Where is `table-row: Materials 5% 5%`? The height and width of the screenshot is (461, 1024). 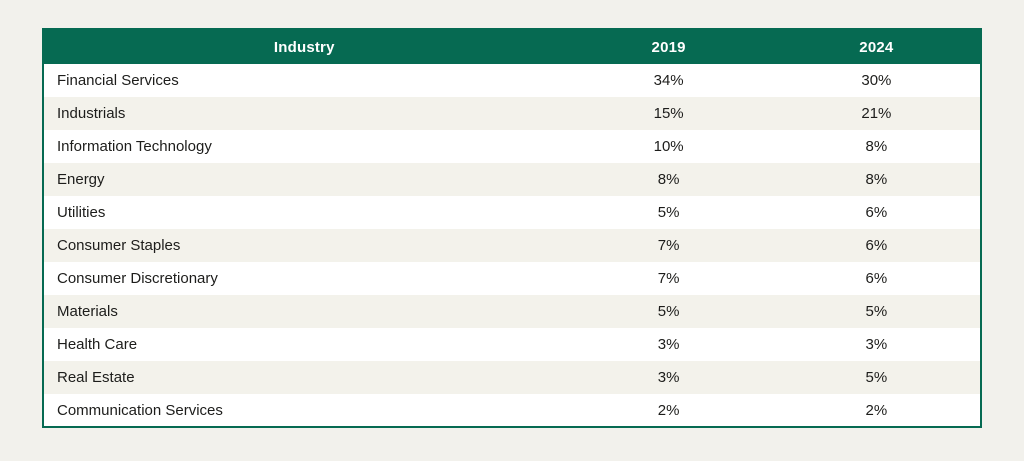
table-row: Materials 5% 5% is located at coordinates (512, 311).